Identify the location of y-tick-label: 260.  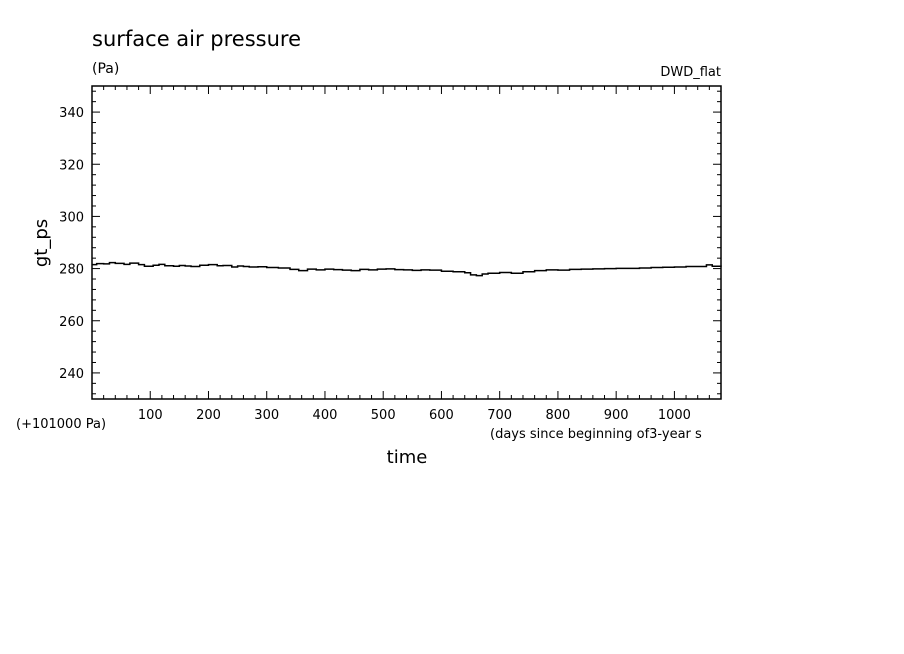
(71, 322).